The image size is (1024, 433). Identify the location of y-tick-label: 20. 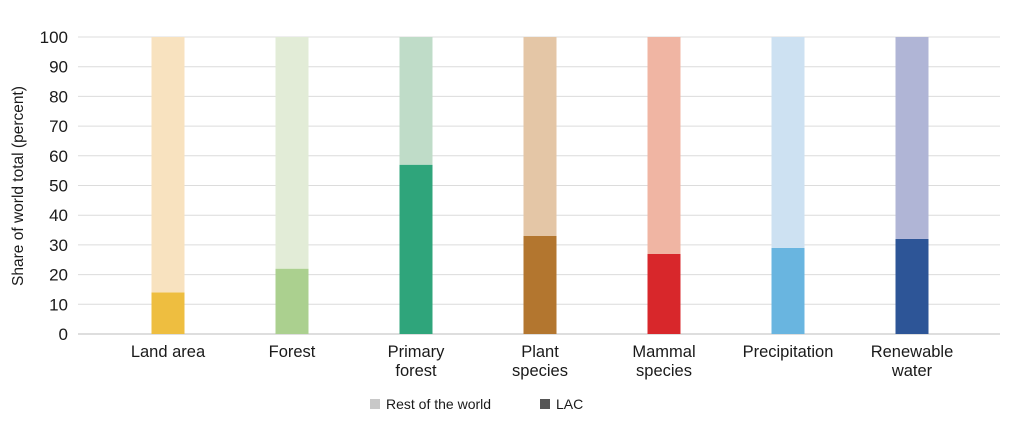
(58, 275).